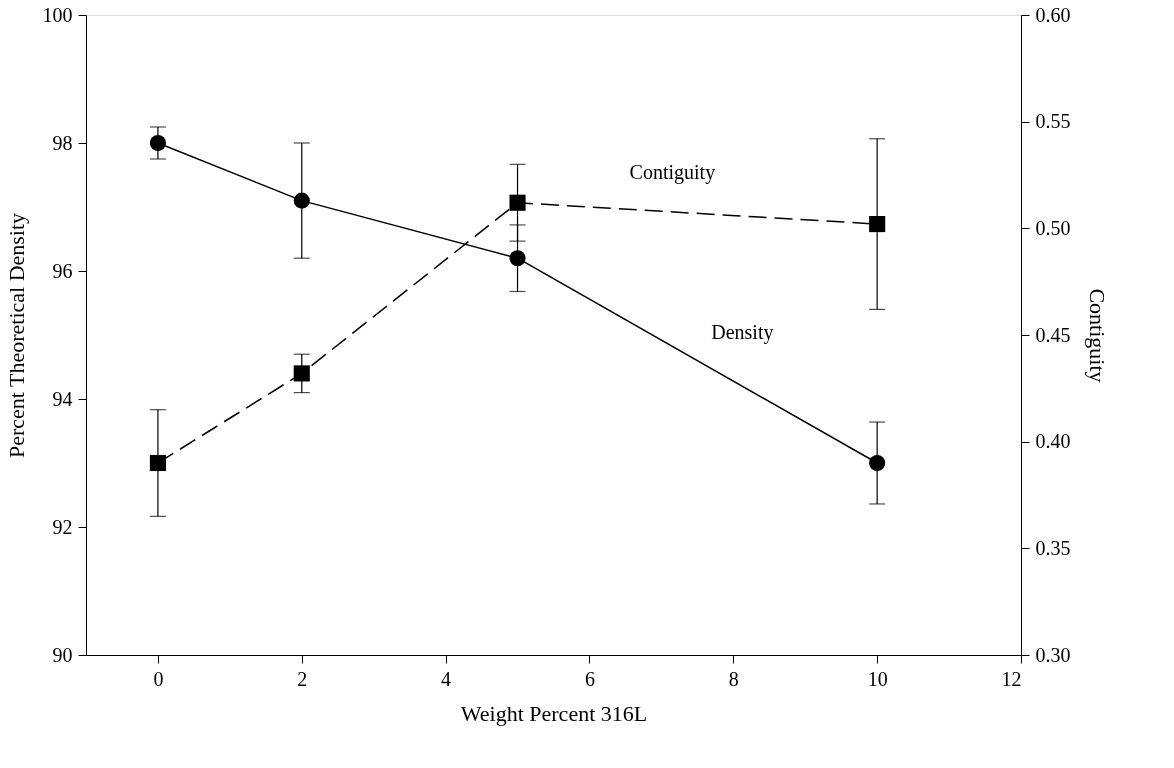  I want to click on y2-tick-label: 0.50, so click(1053, 227).